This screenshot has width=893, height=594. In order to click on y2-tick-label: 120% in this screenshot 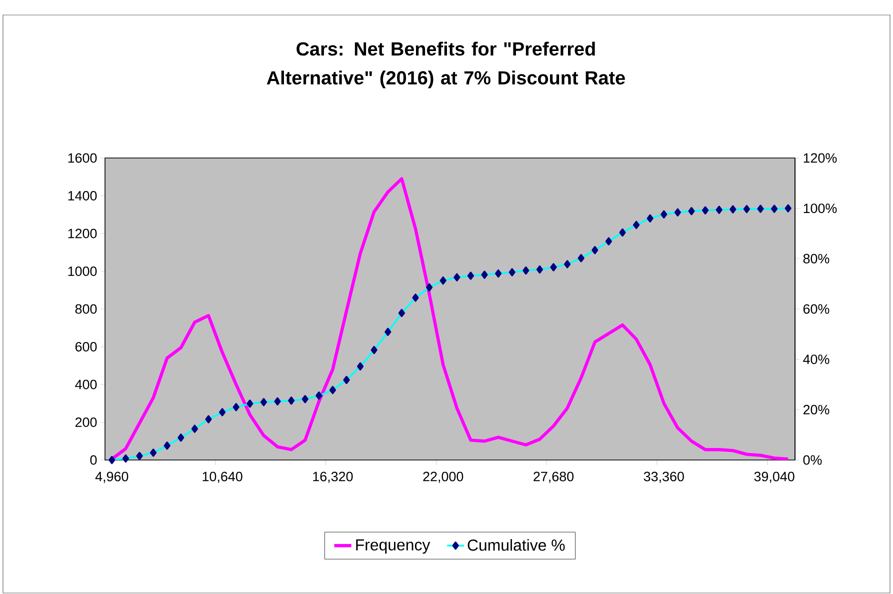, I will do `click(820, 158)`.